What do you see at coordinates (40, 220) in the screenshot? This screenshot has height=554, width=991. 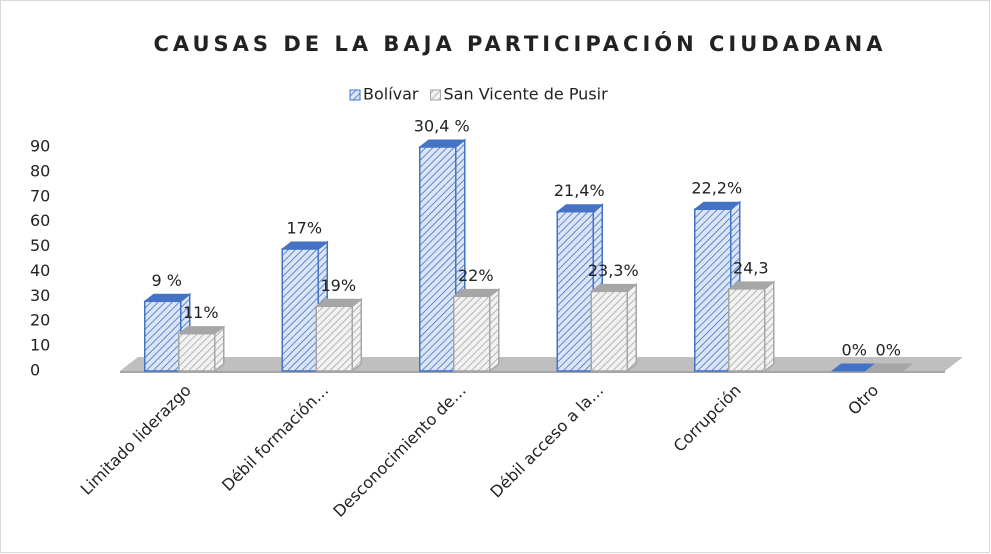 I see `y-tick-label: 60` at bounding box center [40, 220].